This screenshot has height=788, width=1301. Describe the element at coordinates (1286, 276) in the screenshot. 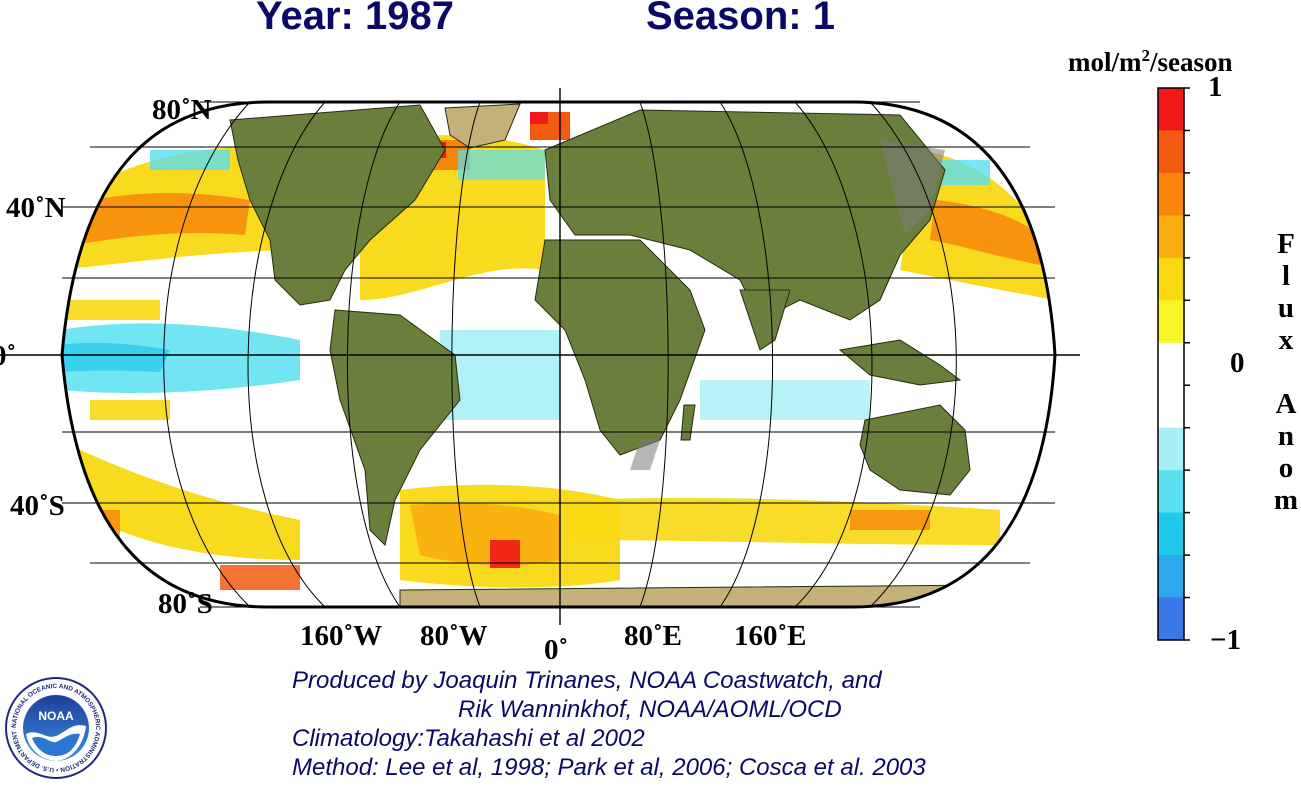

I see `colorbar-title-letter: l` at that location.